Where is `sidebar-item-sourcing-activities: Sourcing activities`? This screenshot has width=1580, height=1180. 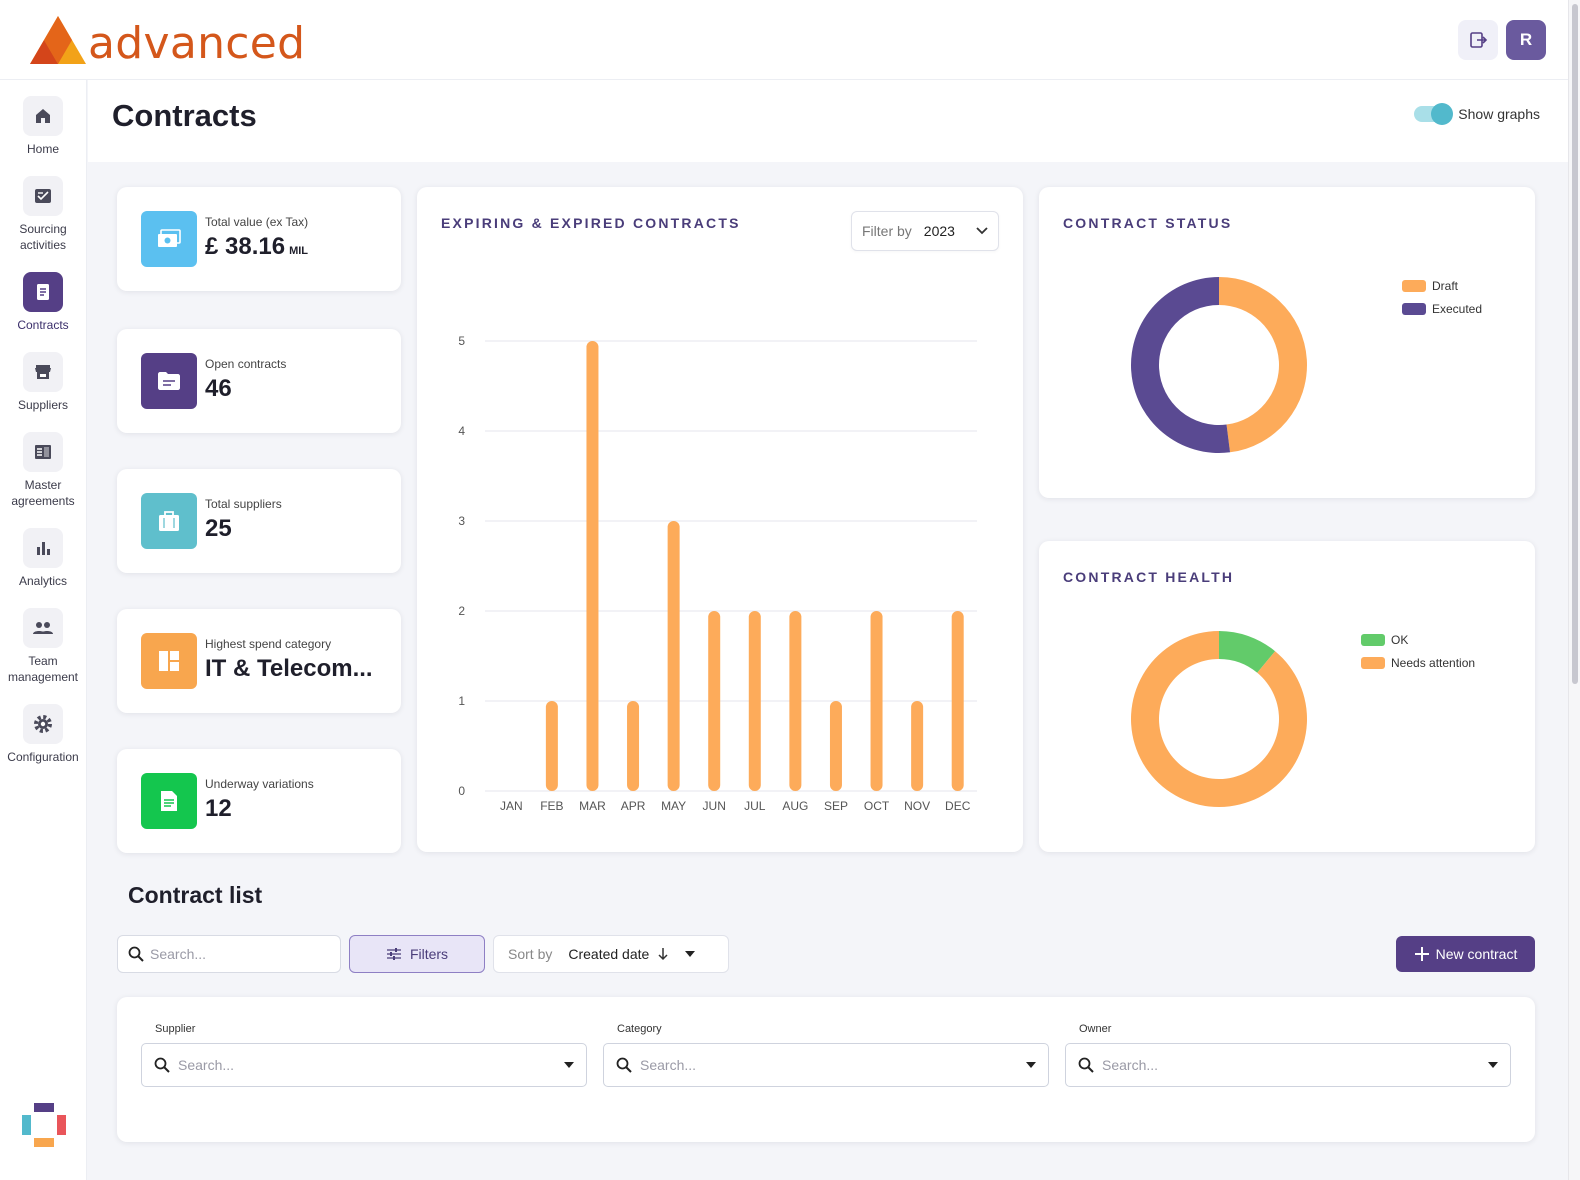 sidebar-item-sourcing-activities: Sourcing activities is located at coordinates (43, 214).